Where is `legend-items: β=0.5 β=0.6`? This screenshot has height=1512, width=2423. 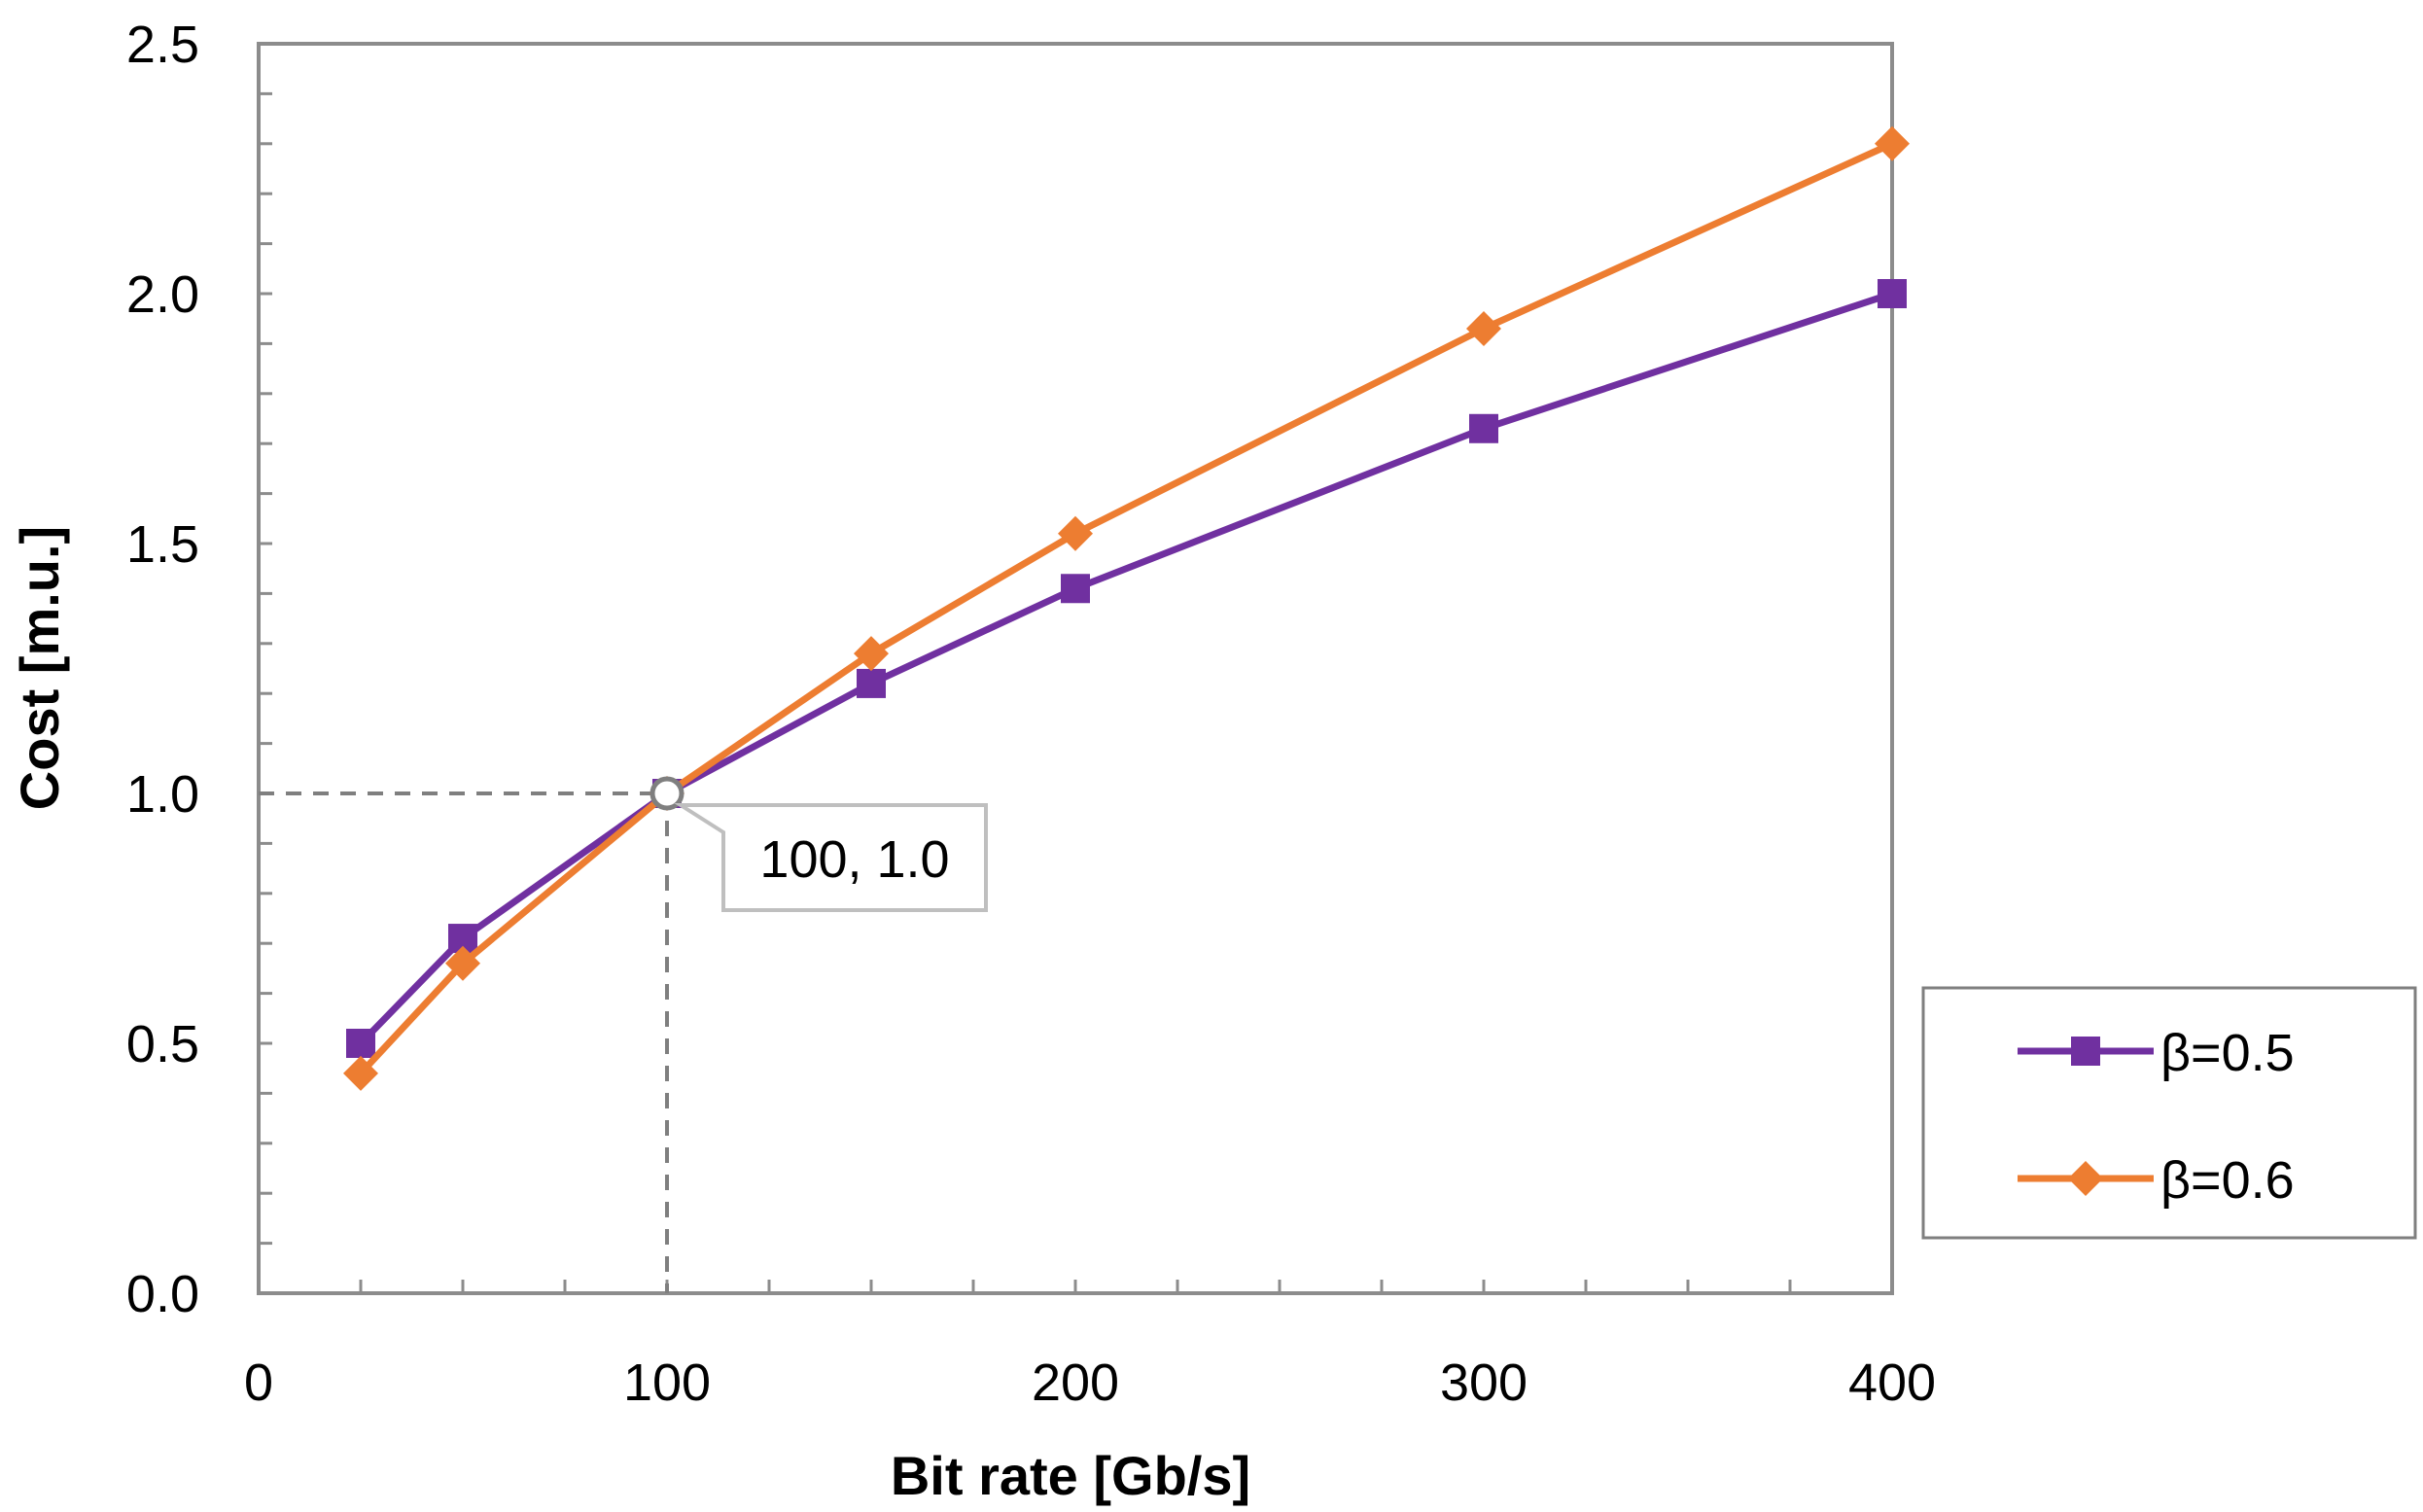 legend-items: β=0.5 β=0.6 is located at coordinates (2156, 1117).